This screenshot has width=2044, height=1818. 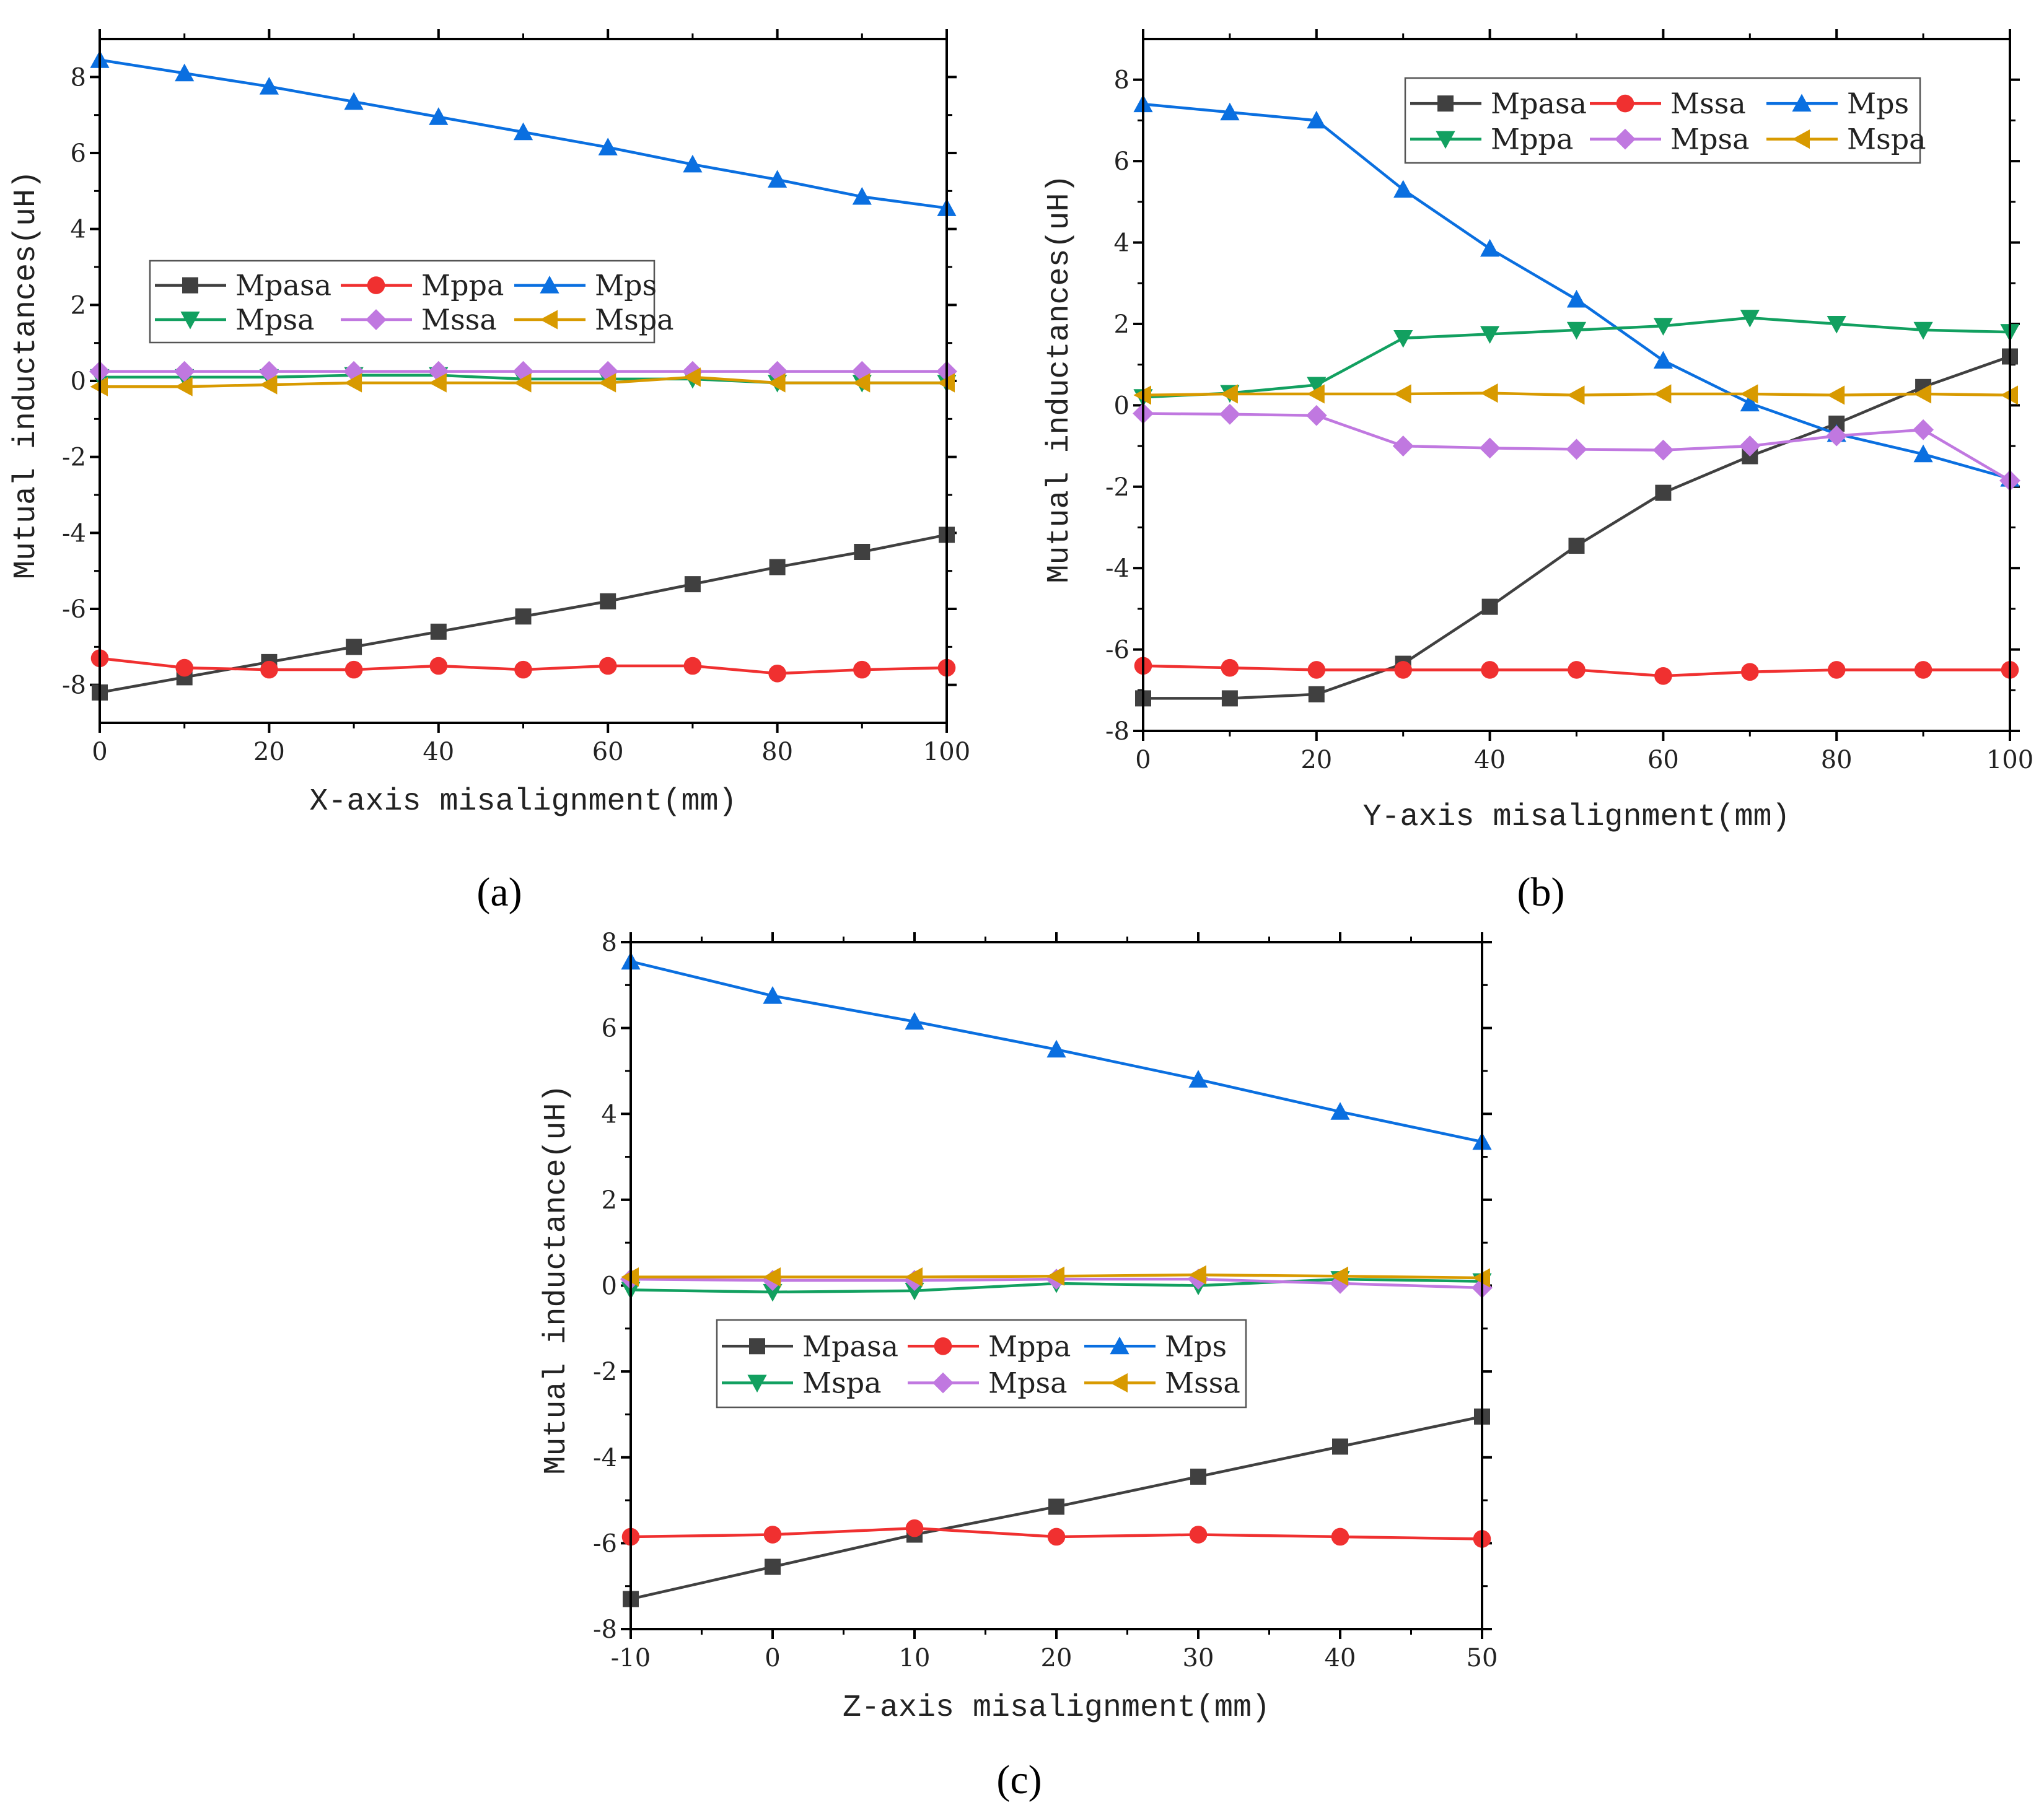 What do you see at coordinates (99, 752) in the screenshot?
I see `x-tick-label: 0` at bounding box center [99, 752].